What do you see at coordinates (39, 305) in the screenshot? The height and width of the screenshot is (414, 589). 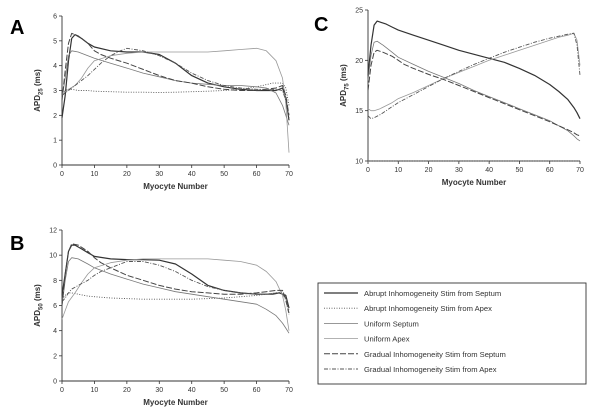 I see `y-axis-label: APD50 (ms)` at bounding box center [39, 305].